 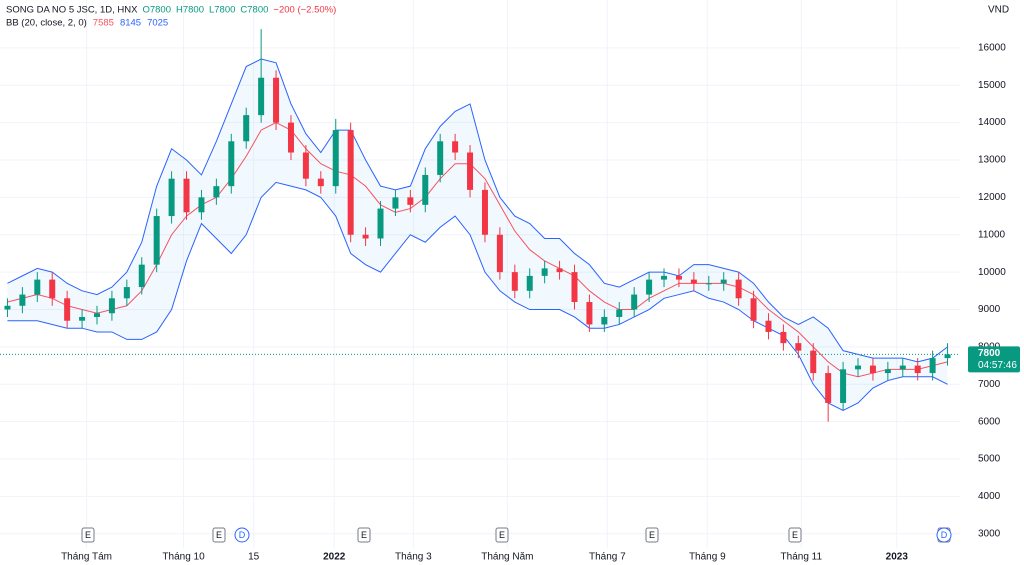 What do you see at coordinates (989, 421) in the screenshot?
I see `y-tick-label: 6000` at bounding box center [989, 421].